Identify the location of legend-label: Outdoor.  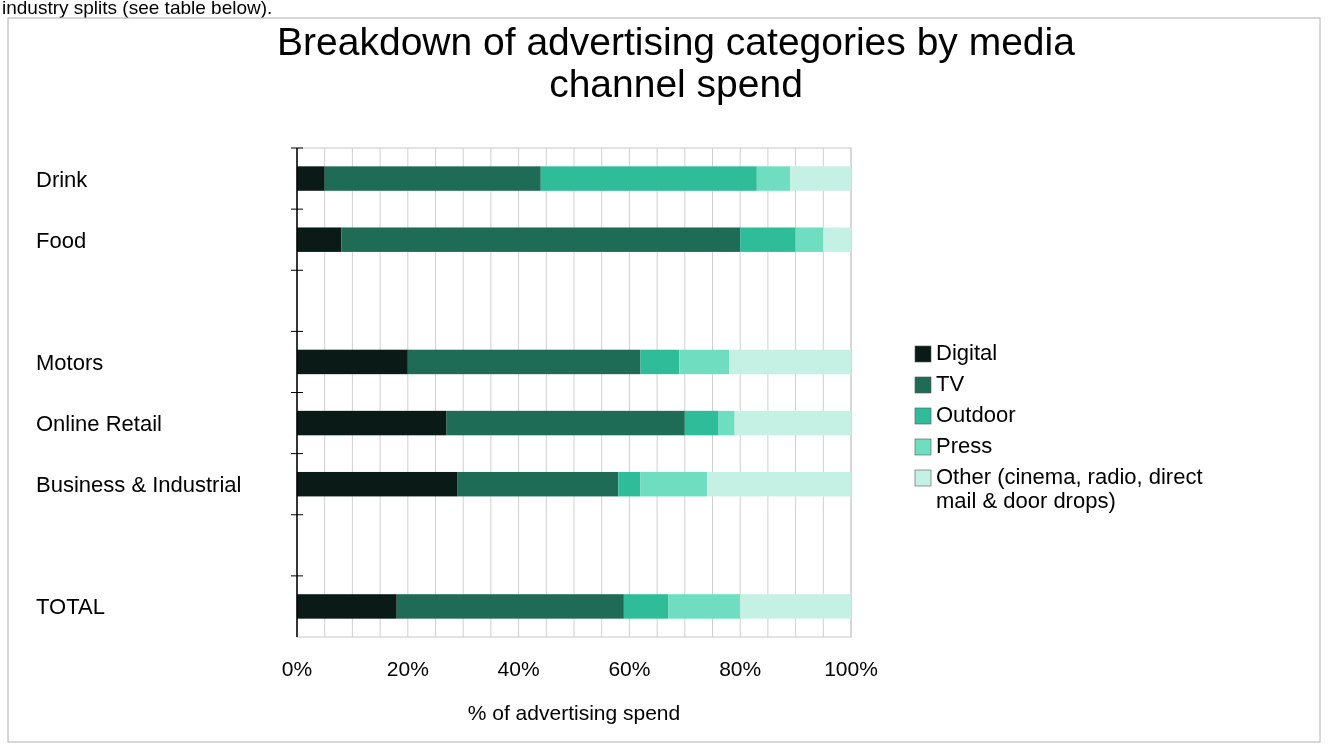
(976, 414).